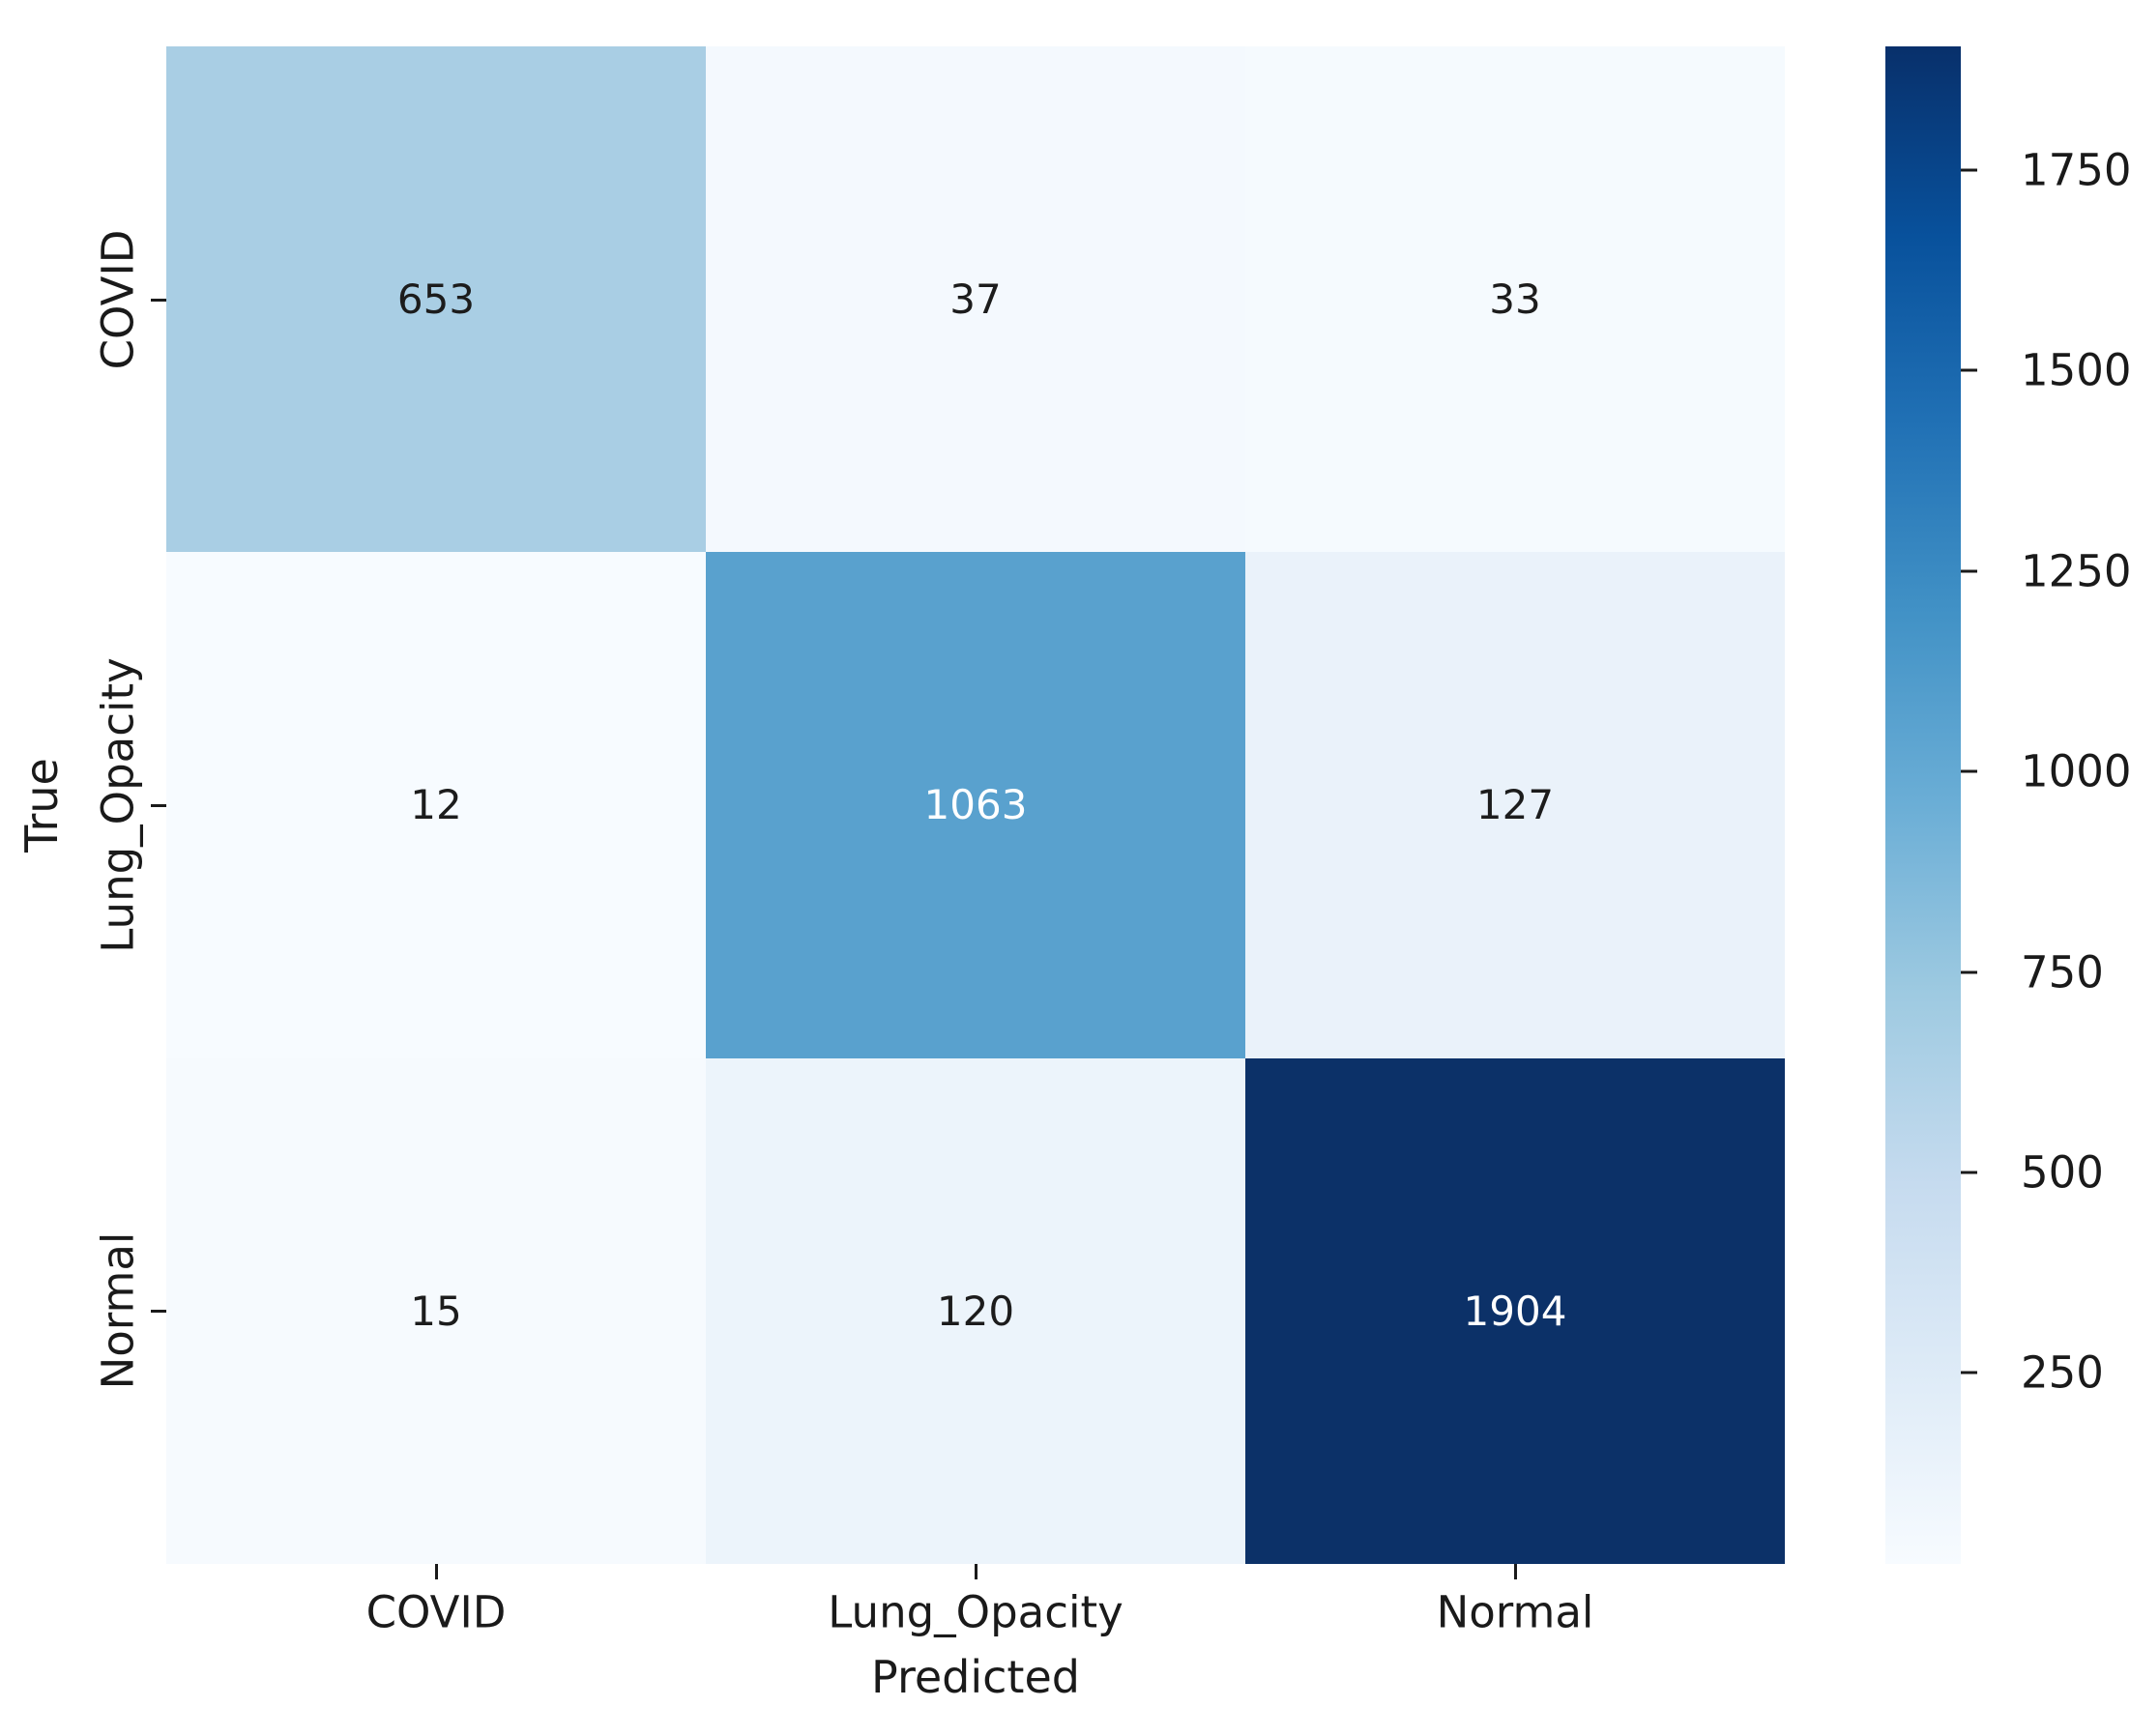 Image resolution: width=2130 pixels, height=1736 pixels. Describe the element at coordinates (436, 299) in the screenshot. I see `heatmap-cell-r0c0: 653` at that location.